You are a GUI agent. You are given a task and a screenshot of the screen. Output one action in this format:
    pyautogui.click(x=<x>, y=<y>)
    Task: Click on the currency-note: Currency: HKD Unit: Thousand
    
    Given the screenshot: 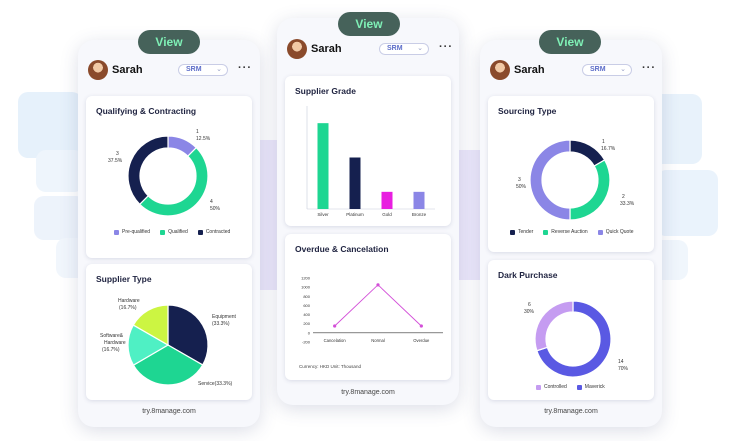 What is the action you would take?
    pyautogui.click(x=330, y=366)
    